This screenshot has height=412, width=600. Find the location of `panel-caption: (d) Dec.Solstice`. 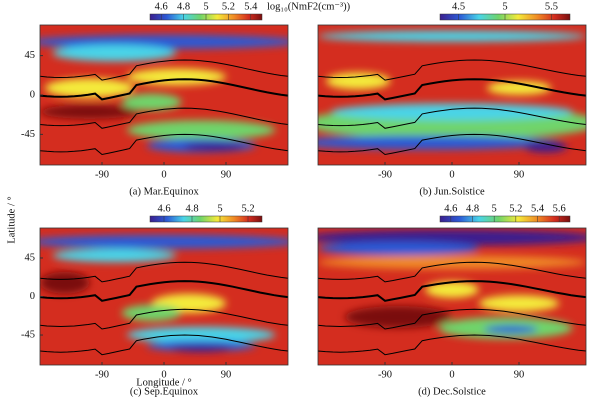

panel-caption: (d) Dec.Solstice is located at coordinates (452, 391).